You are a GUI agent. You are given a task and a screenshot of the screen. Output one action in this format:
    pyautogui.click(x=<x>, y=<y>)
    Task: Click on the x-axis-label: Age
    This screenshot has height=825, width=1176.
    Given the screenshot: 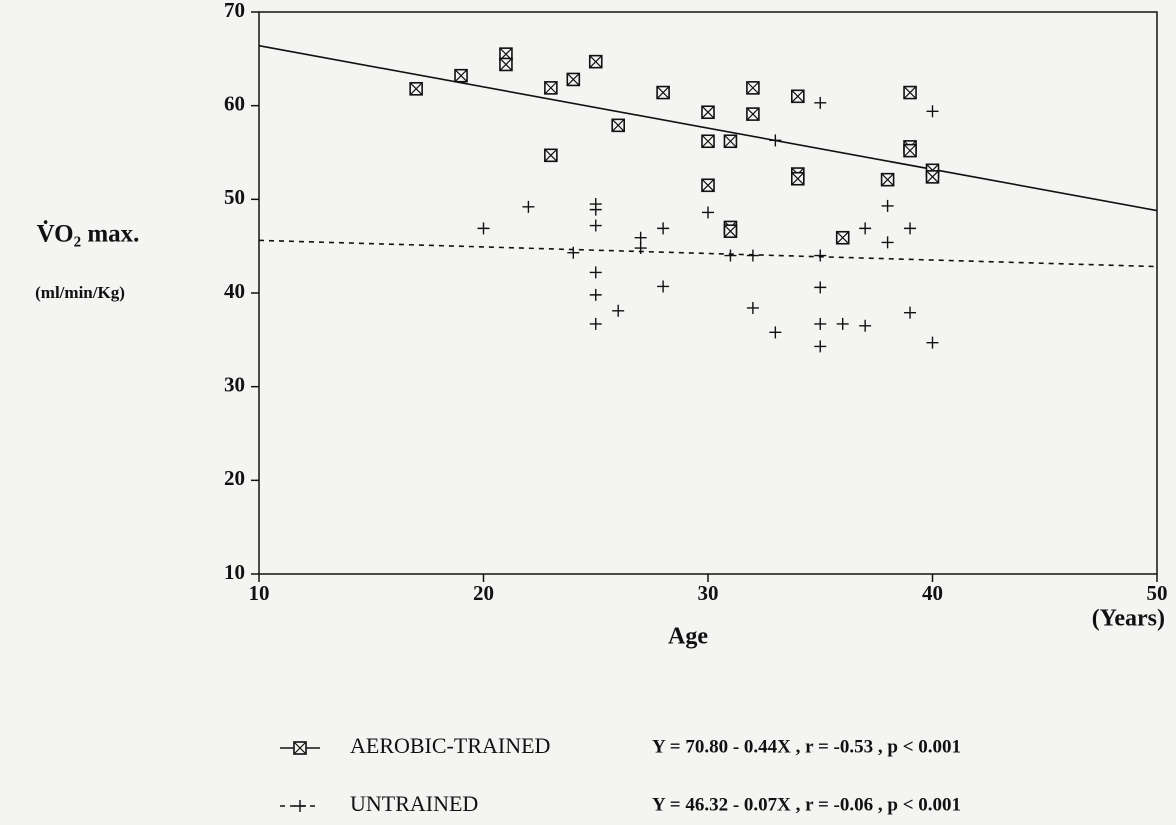 What is the action you would take?
    pyautogui.click(x=688, y=637)
    